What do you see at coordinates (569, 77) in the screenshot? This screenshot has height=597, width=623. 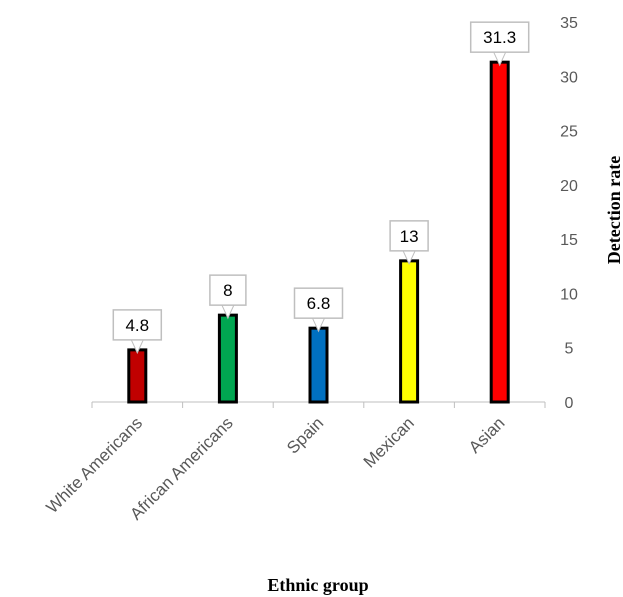 I see `y-tick-label: 30` at bounding box center [569, 77].